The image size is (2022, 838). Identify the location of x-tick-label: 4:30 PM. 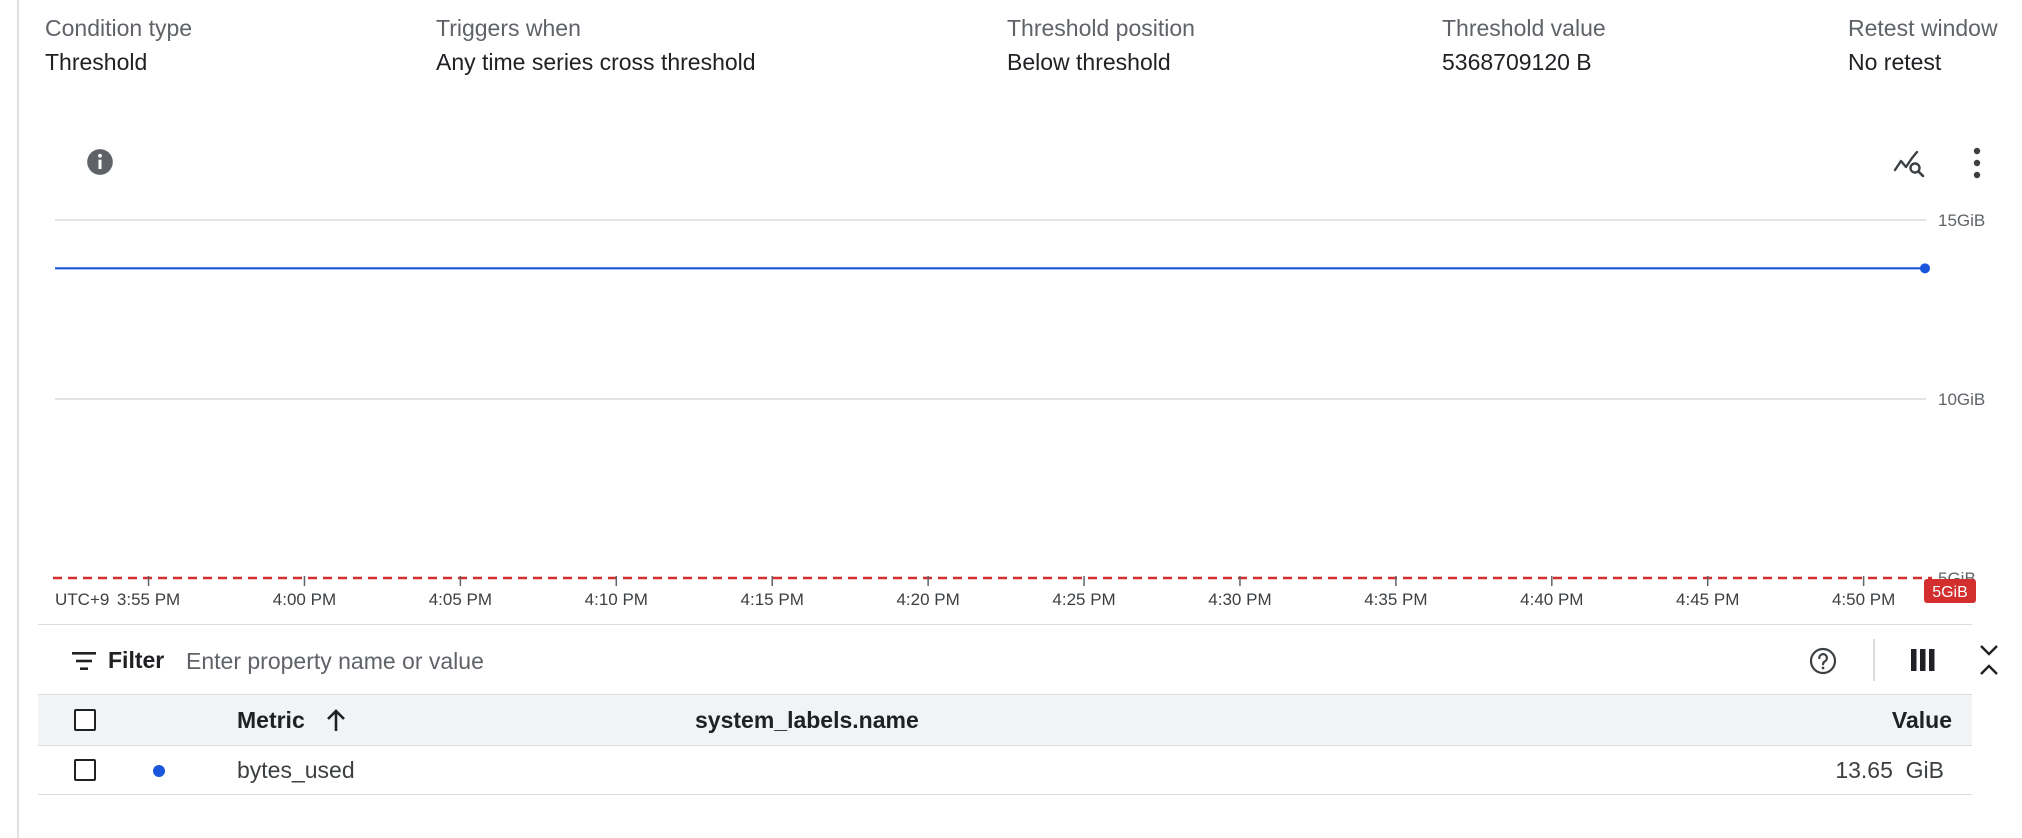
(1239, 599).